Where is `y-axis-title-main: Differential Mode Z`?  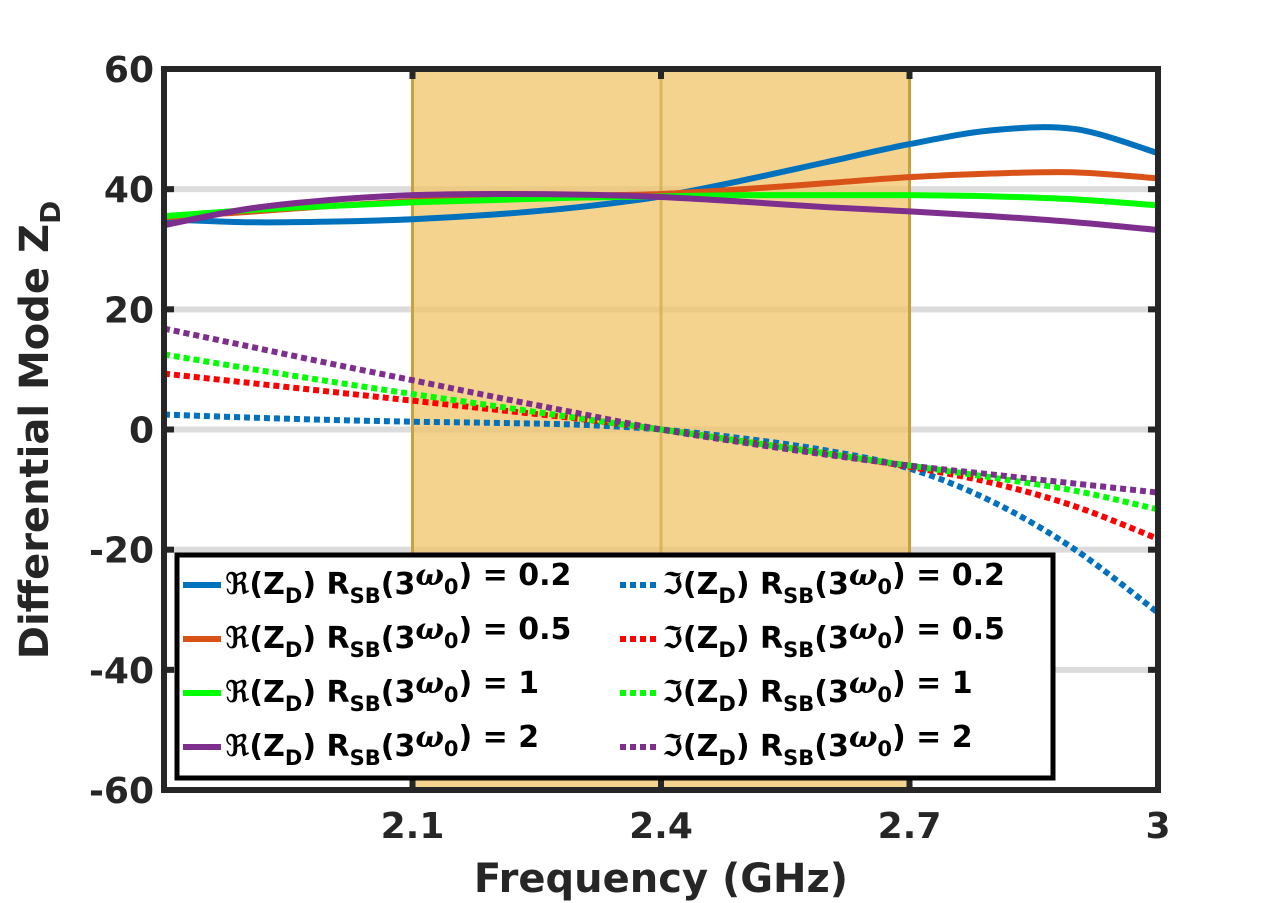
y-axis-title-main: Differential Mode Z is located at coordinates (35, 441).